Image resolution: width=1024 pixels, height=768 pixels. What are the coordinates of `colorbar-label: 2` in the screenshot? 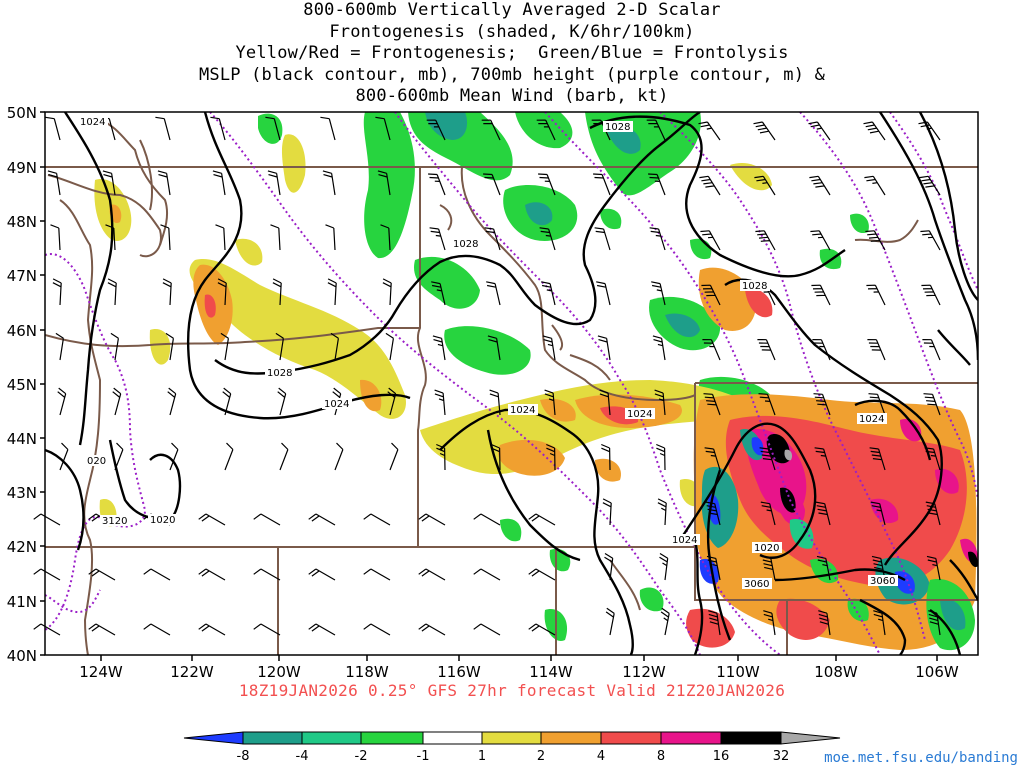 It's located at (541, 756).